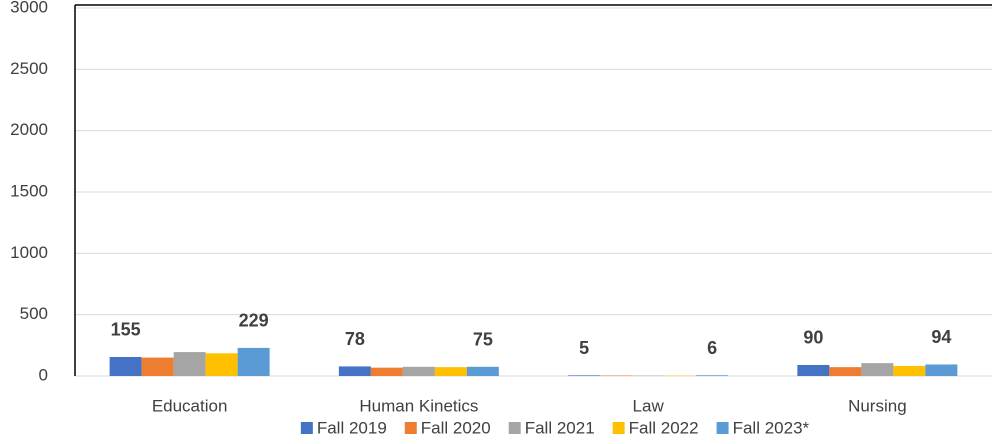 Image resolution: width=993 pixels, height=444 pixels. What do you see at coordinates (29, 190) in the screenshot?
I see `y-tick-label: 1500` at bounding box center [29, 190].